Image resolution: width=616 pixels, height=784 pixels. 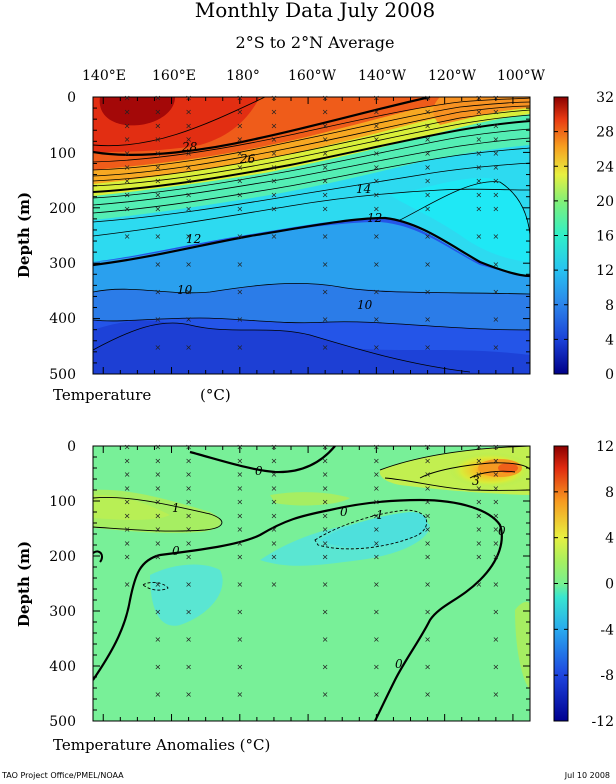 What do you see at coordinates (609, 493) in the screenshot?
I see `colorbar-tick-label: 8` at bounding box center [609, 493].